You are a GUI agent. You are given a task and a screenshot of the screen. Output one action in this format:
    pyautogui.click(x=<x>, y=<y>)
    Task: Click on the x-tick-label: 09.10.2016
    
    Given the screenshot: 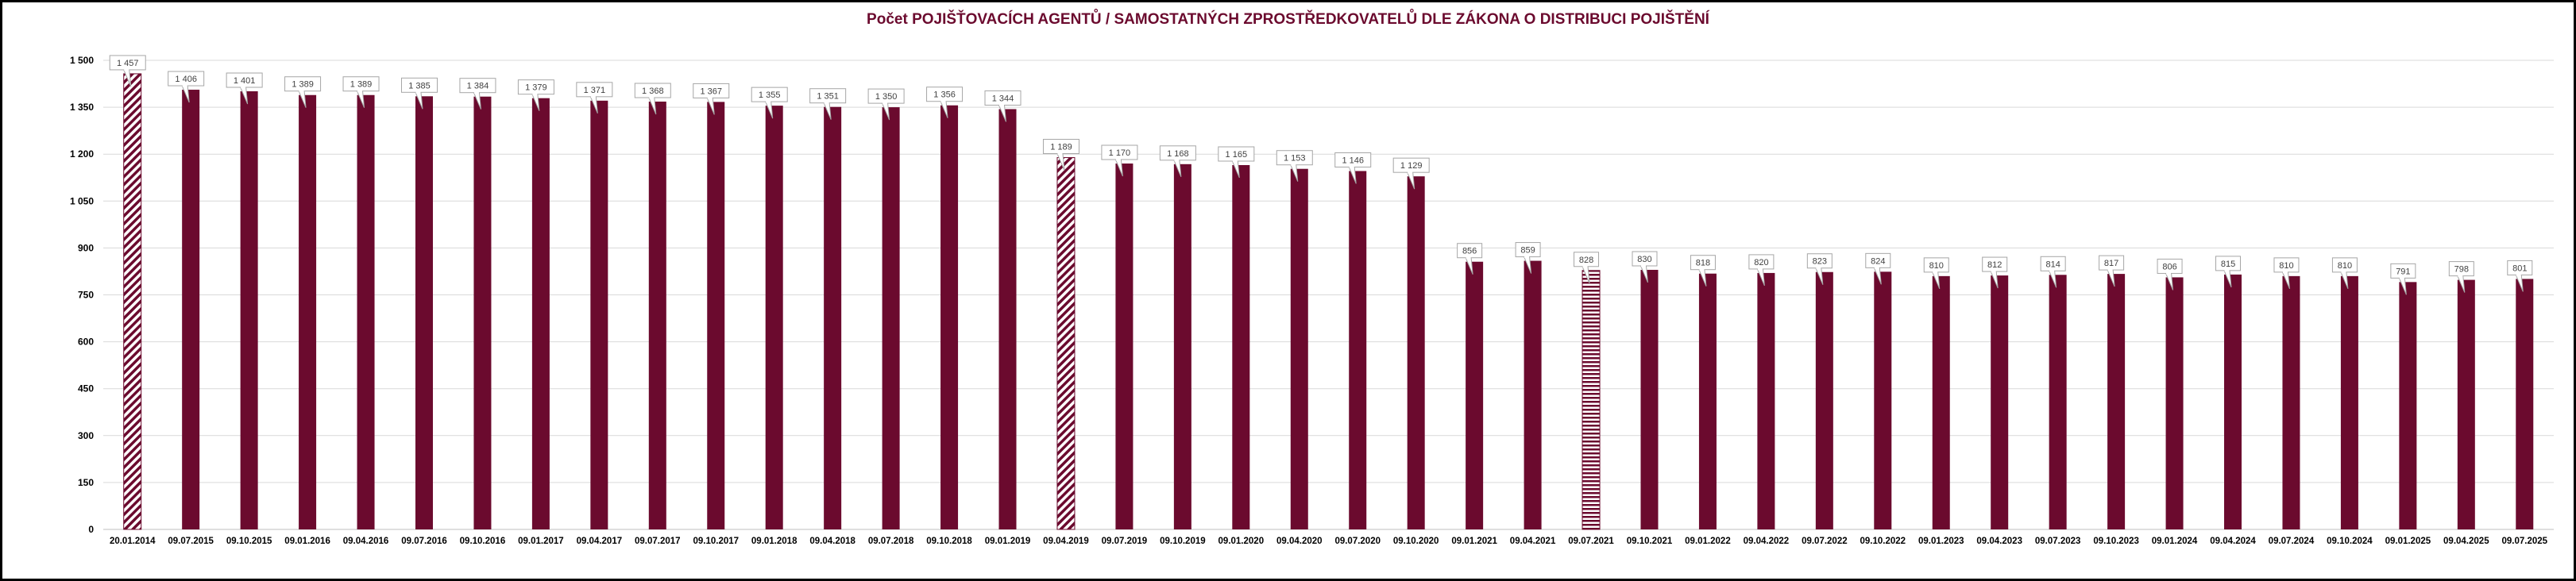 What is the action you would take?
    pyautogui.click(x=483, y=541)
    